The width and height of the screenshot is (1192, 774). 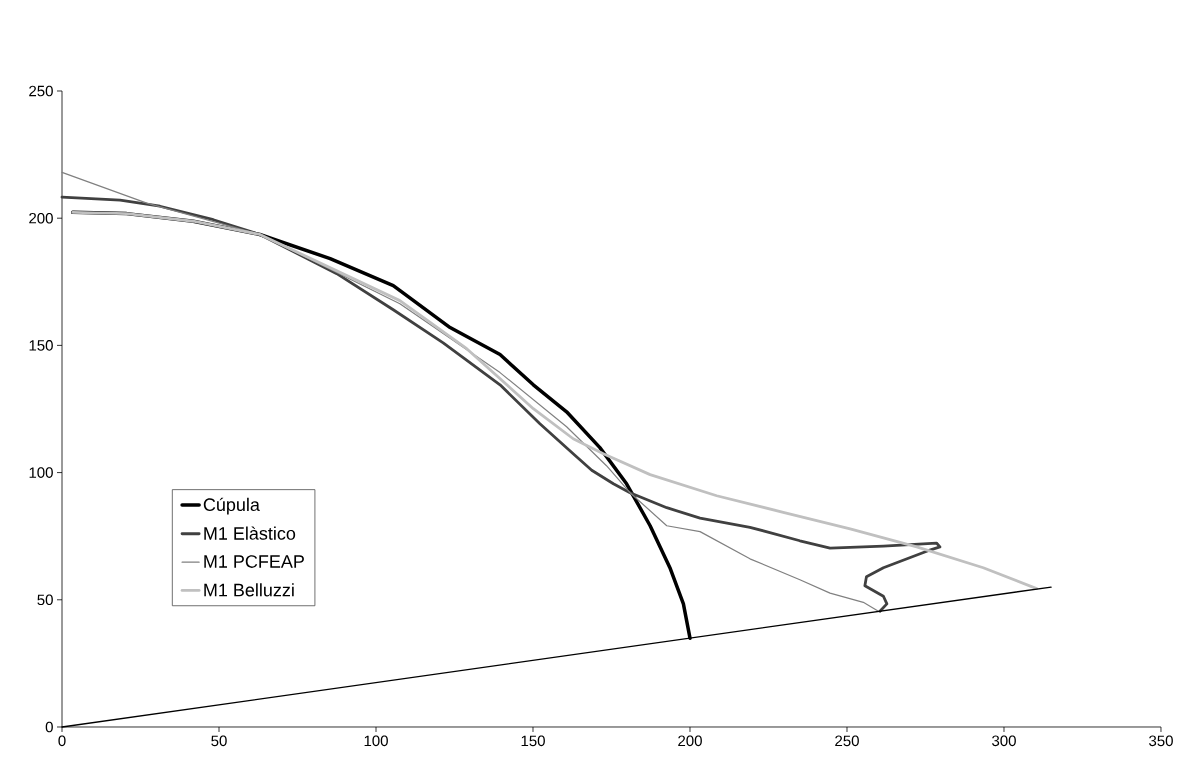 What do you see at coordinates (45, 600) in the screenshot?
I see `y-tick-label: 50` at bounding box center [45, 600].